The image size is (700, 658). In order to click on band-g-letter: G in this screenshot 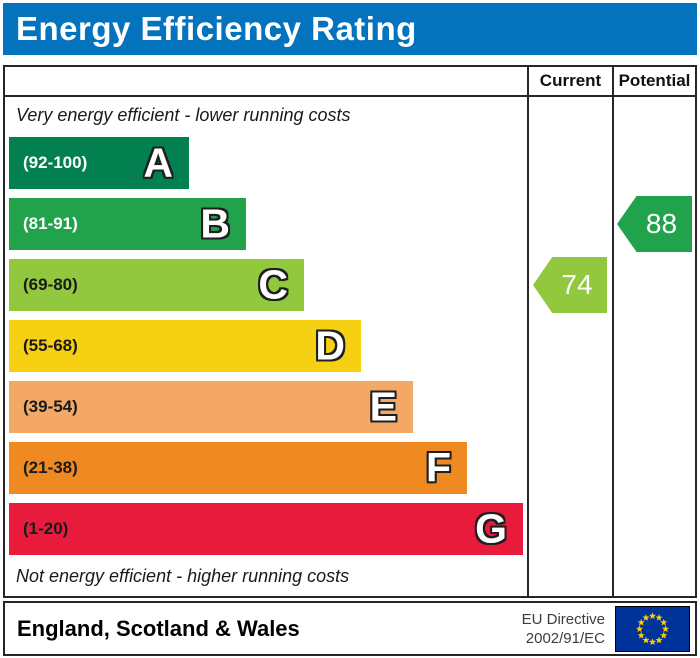, I will do `click(491, 528)`.